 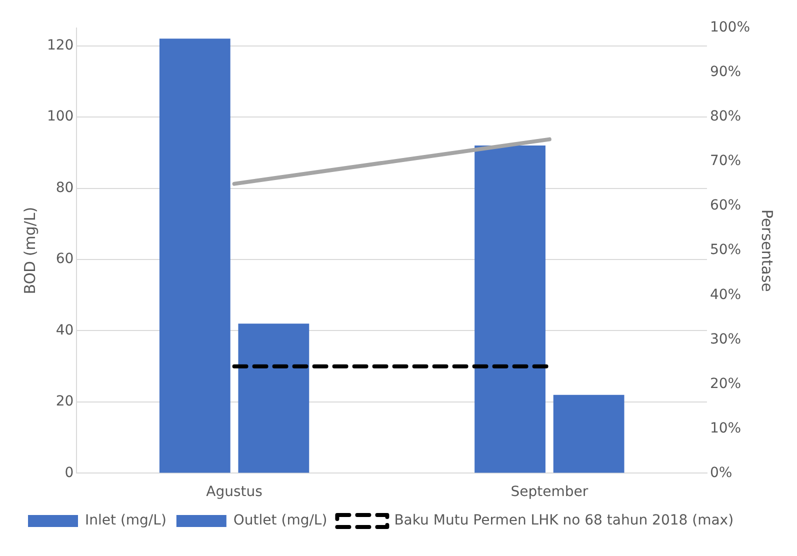 What do you see at coordinates (726, 250) in the screenshot?
I see `y2-tick-label: 50%` at bounding box center [726, 250].